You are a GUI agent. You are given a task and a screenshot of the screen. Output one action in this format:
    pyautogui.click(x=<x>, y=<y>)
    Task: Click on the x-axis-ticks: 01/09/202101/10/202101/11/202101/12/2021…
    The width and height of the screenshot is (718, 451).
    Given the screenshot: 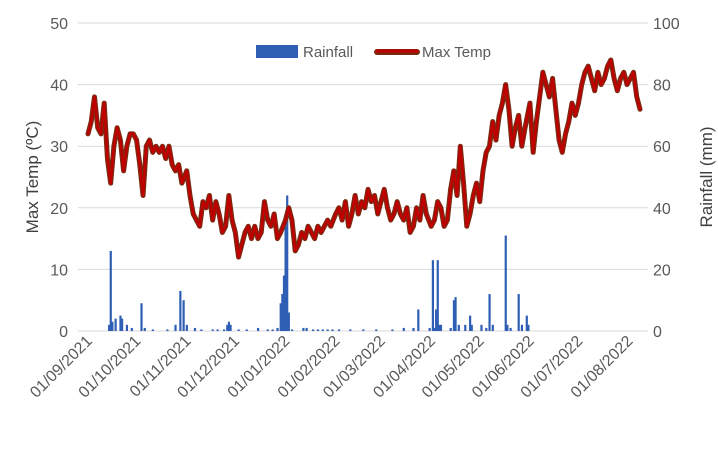 What is the action you would take?
    pyautogui.click(x=331, y=367)
    